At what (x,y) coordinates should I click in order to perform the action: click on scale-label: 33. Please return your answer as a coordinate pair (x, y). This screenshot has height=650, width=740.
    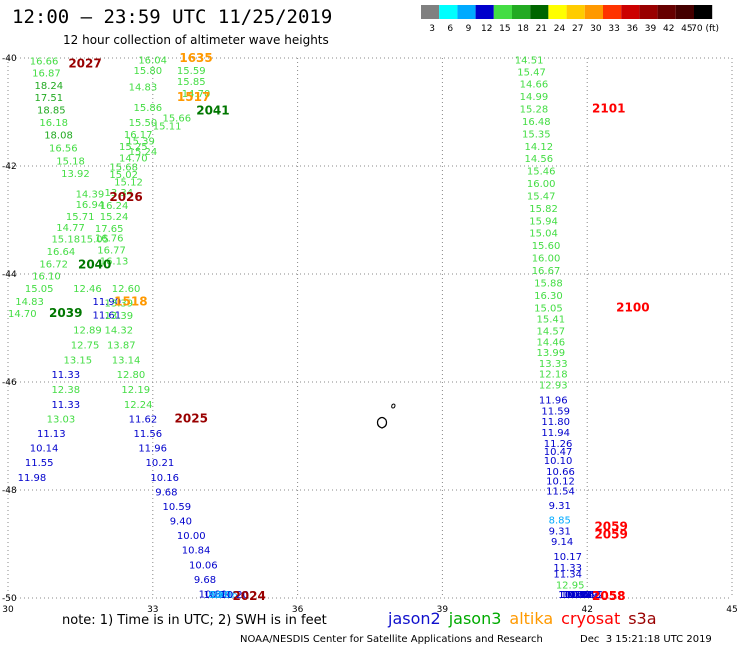
    Looking at the image, I should click on (613, 29).